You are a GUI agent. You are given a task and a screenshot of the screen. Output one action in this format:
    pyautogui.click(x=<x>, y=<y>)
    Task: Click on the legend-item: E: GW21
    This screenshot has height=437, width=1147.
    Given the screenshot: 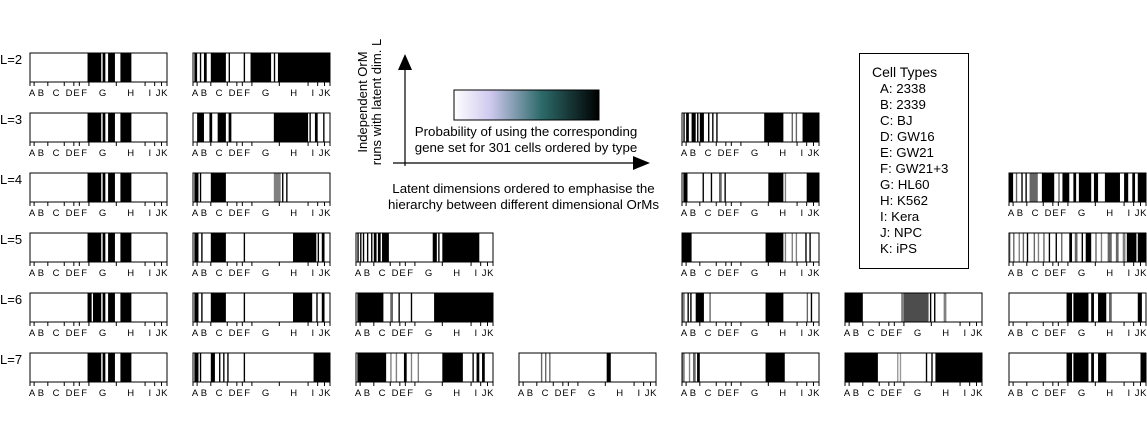 What is the action you would take?
    pyautogui.click(x=907, y=152)
    